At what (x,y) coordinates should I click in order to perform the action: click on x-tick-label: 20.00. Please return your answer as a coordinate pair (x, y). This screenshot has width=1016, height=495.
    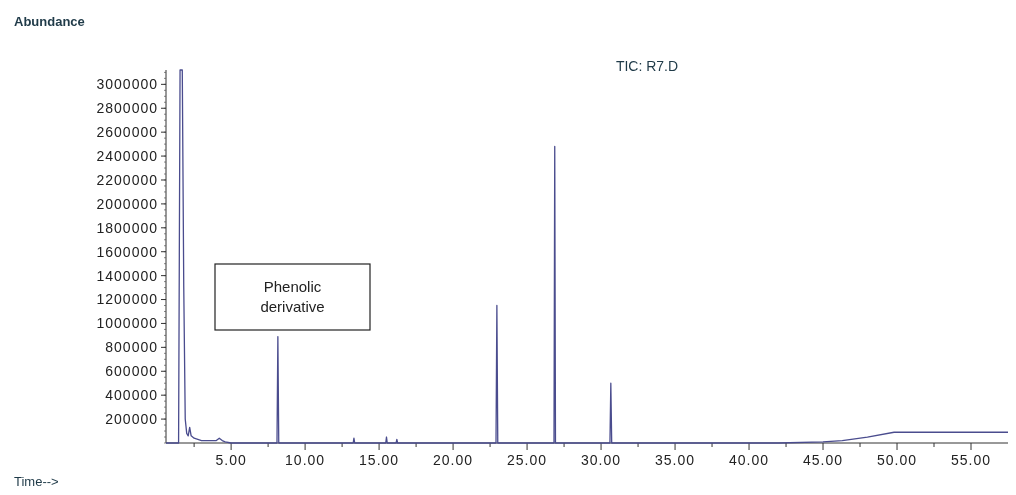
    Looking at the image, I should click on (453, 460).